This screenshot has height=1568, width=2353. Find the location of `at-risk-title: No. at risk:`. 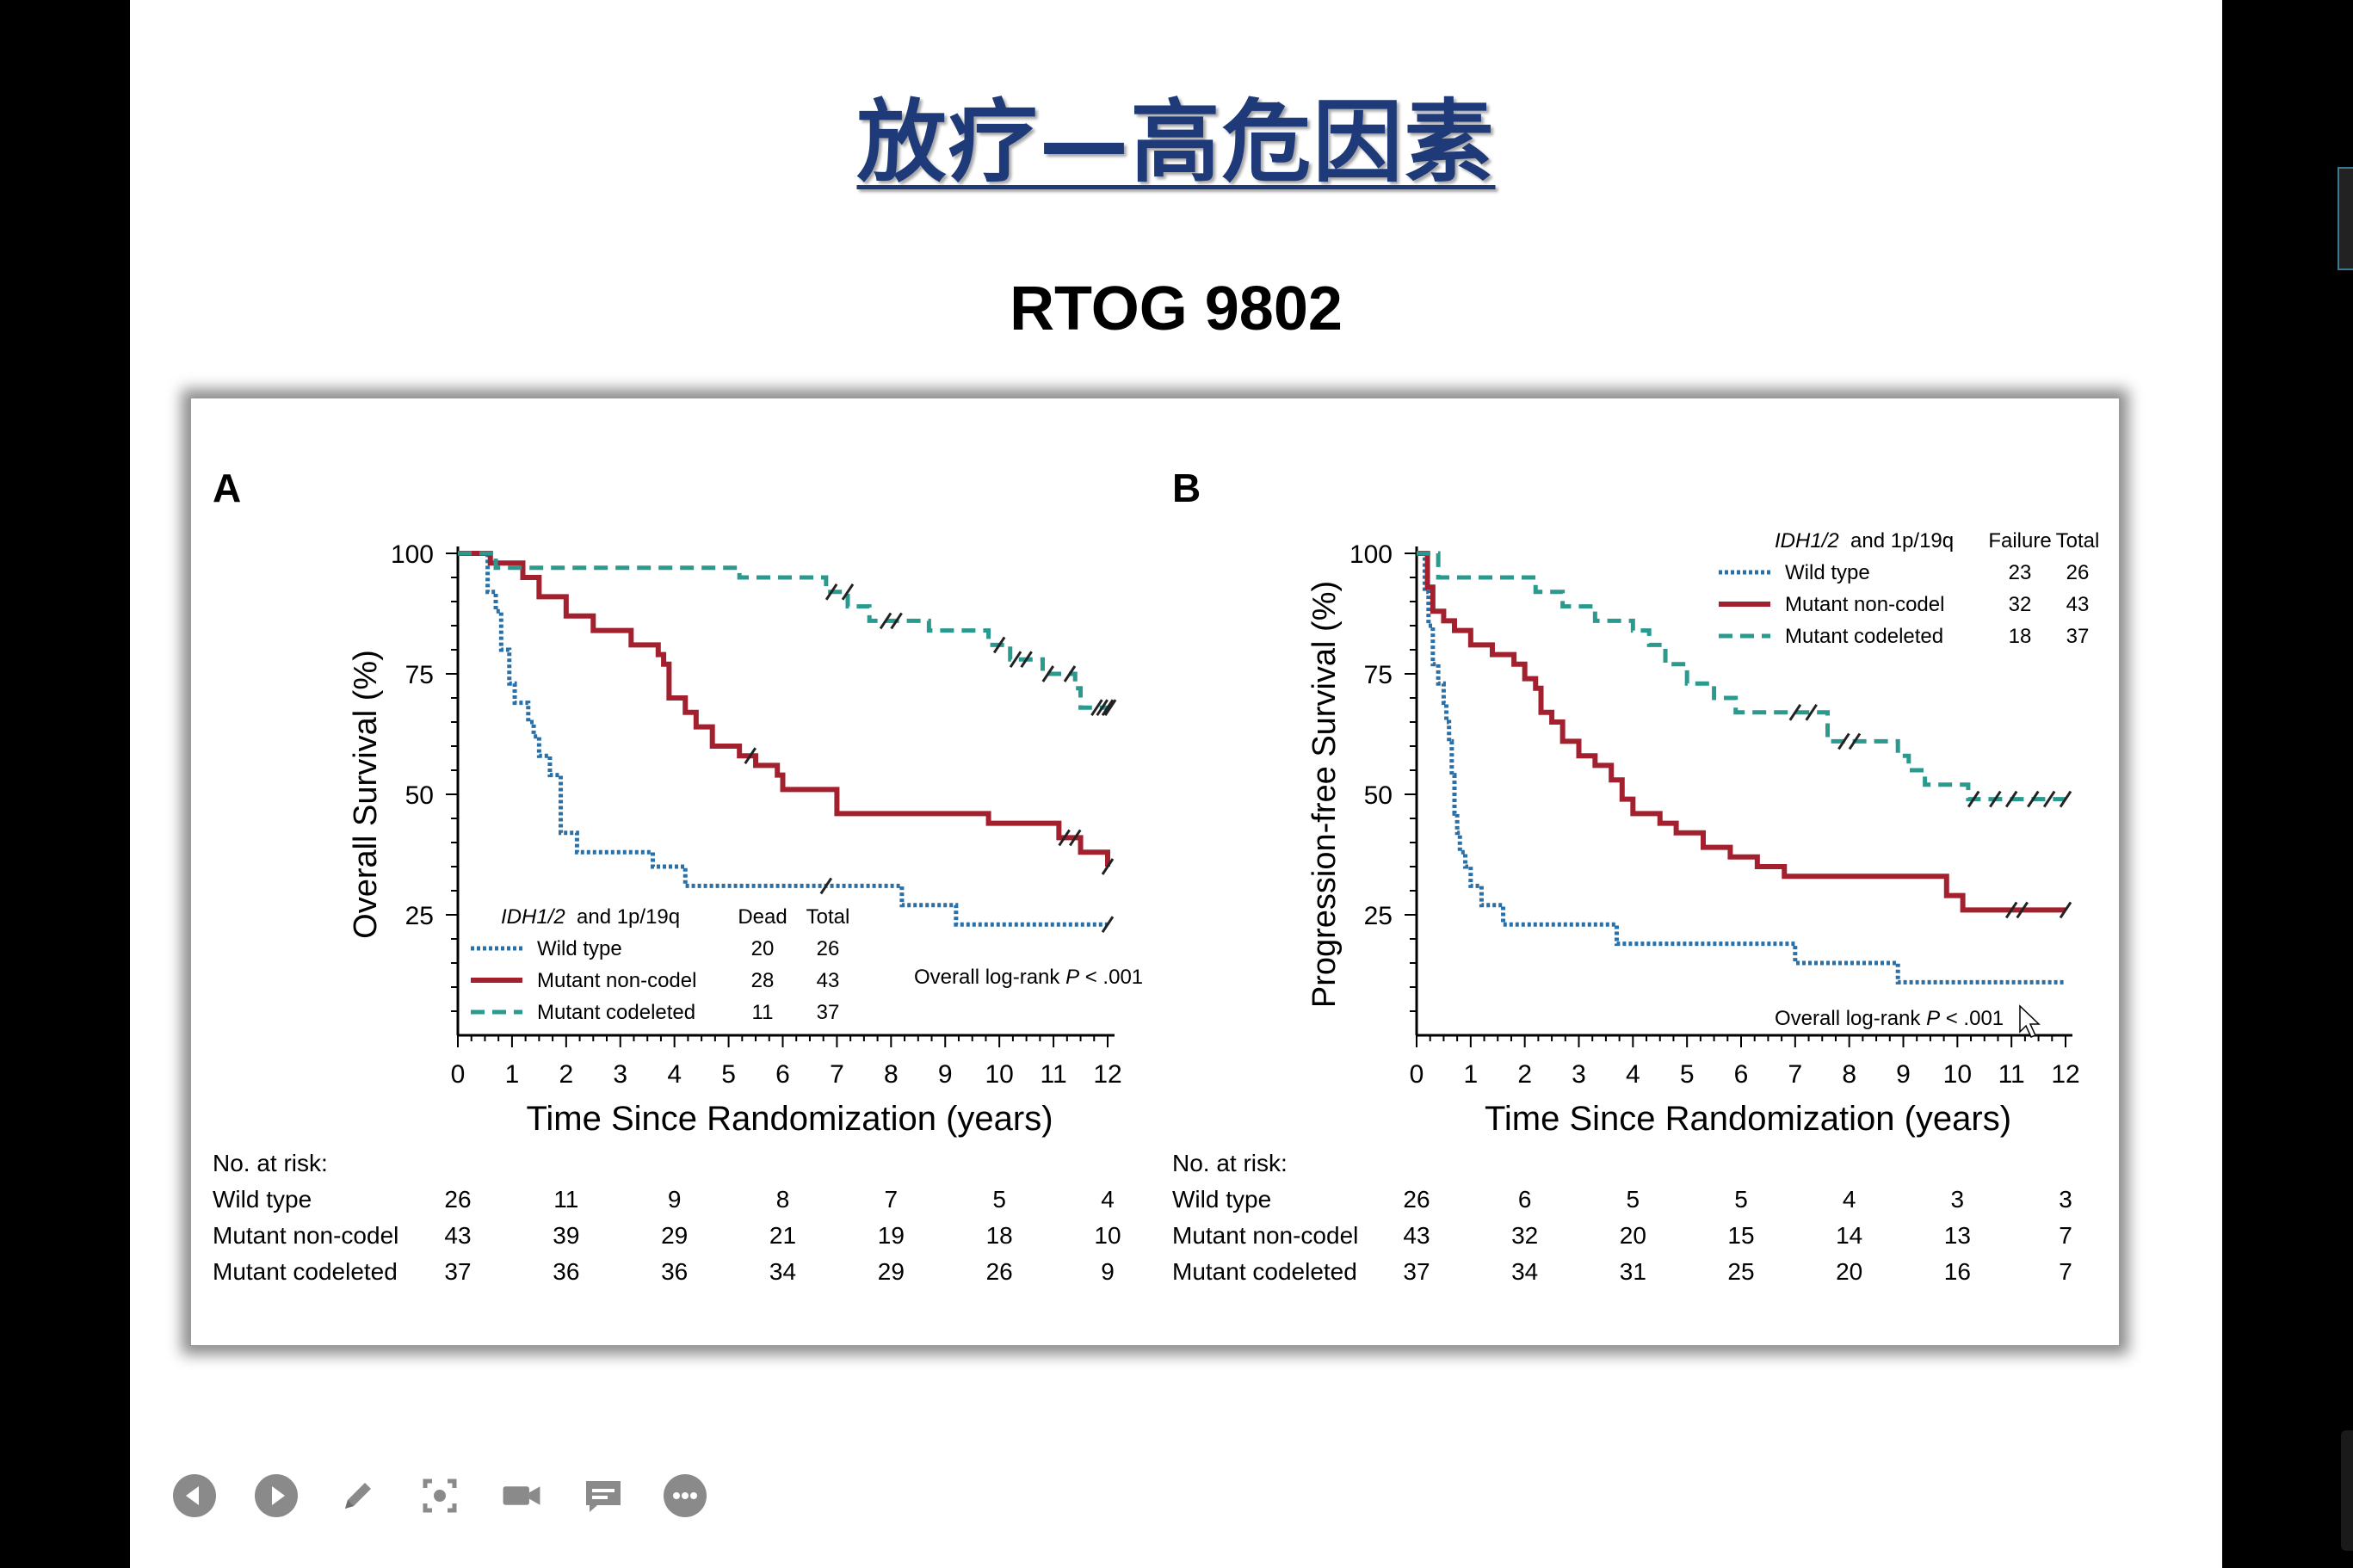

at-risk-title: No. at risk: is located at coordinates (1230, 1163).